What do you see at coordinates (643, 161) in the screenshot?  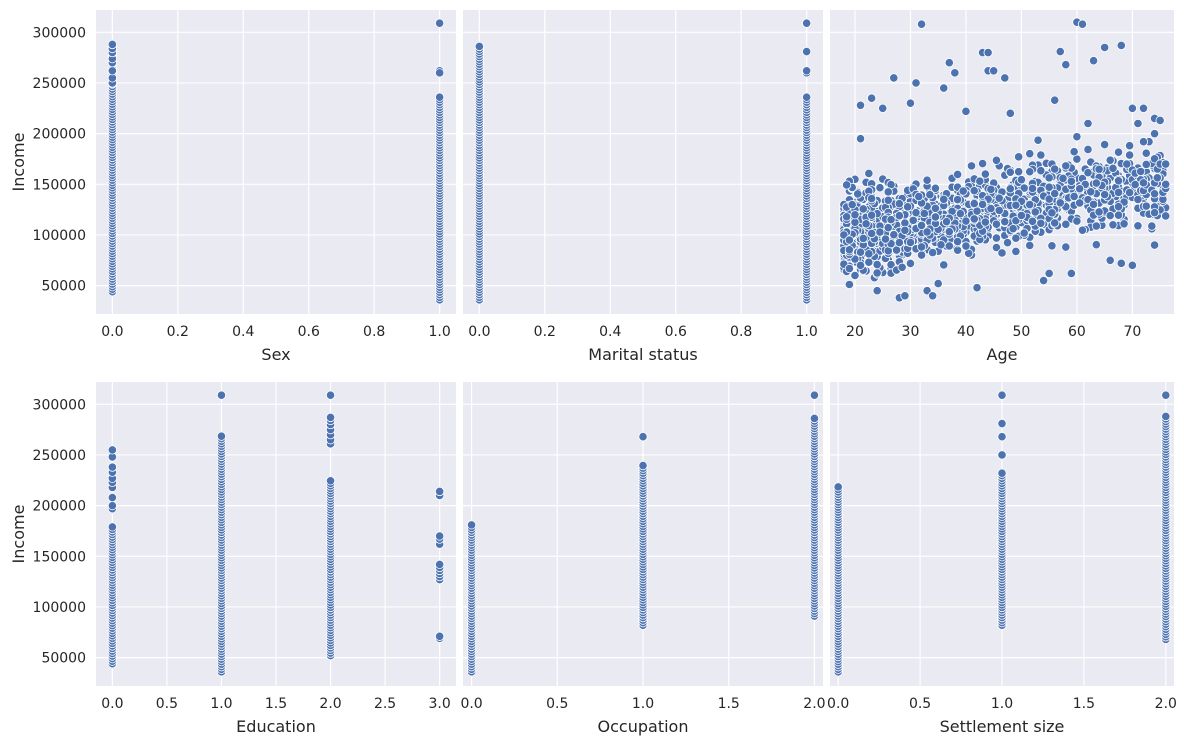 I see `marital-status-points` at bounding box center [643, 161].